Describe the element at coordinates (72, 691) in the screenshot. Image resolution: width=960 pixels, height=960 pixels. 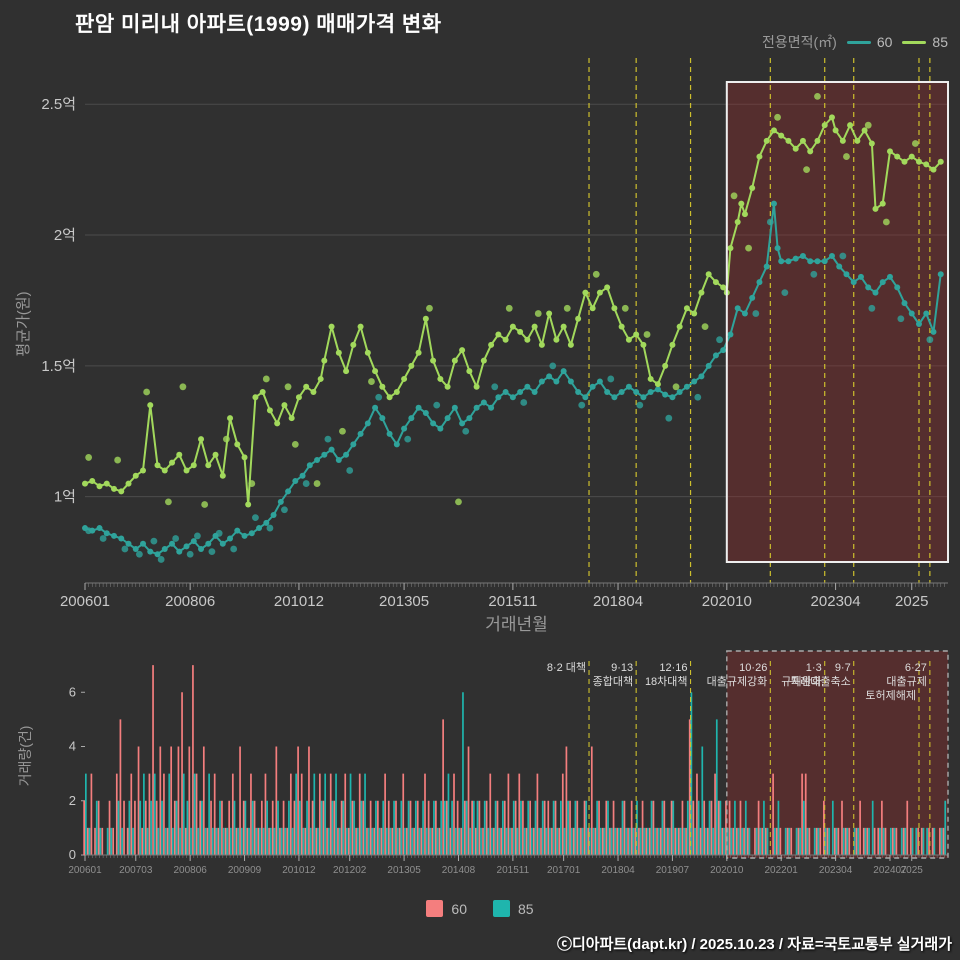
I see `svg-text: 6` at that location.